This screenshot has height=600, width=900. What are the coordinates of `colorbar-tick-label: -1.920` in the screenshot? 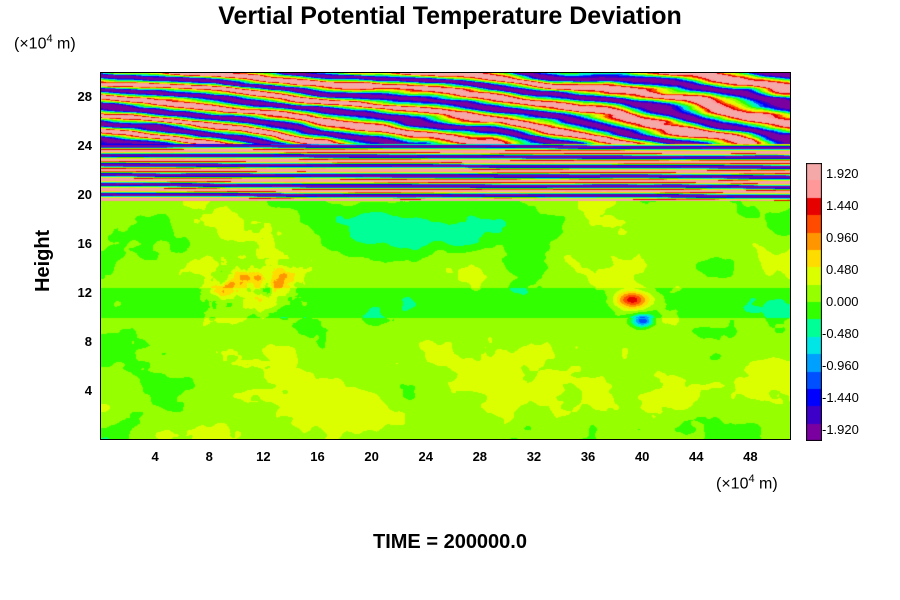 It's located at (840, 430).